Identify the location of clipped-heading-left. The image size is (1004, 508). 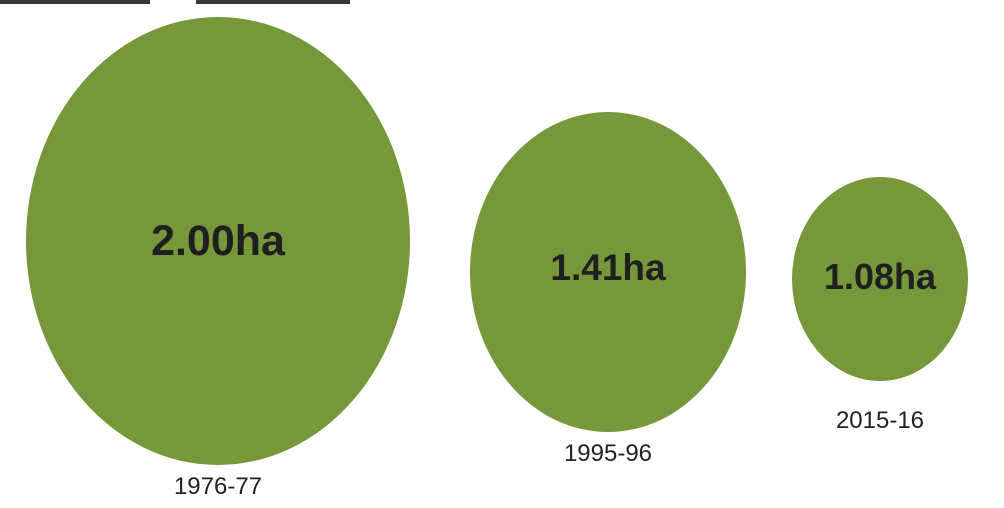
(75, 2).